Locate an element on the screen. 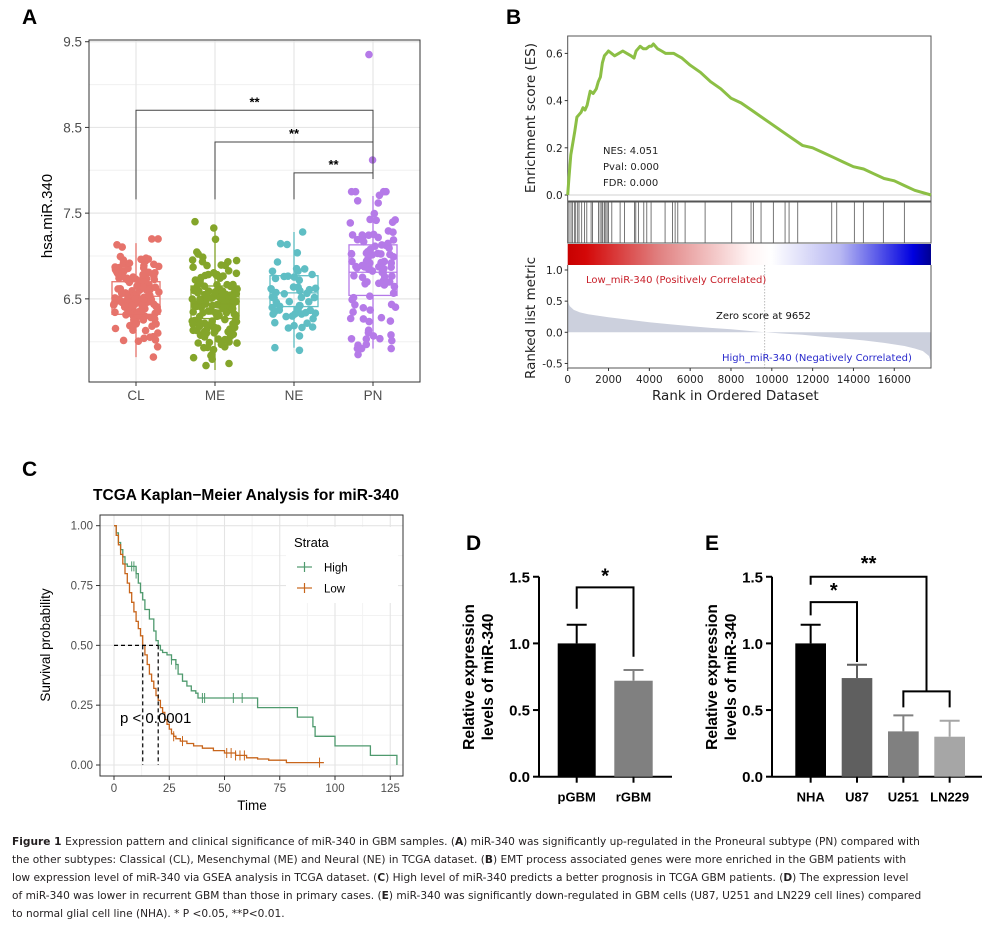  positive-correlation-label: Low_miR-340 (Positively Correlated) is located at coordinates (676, 280).